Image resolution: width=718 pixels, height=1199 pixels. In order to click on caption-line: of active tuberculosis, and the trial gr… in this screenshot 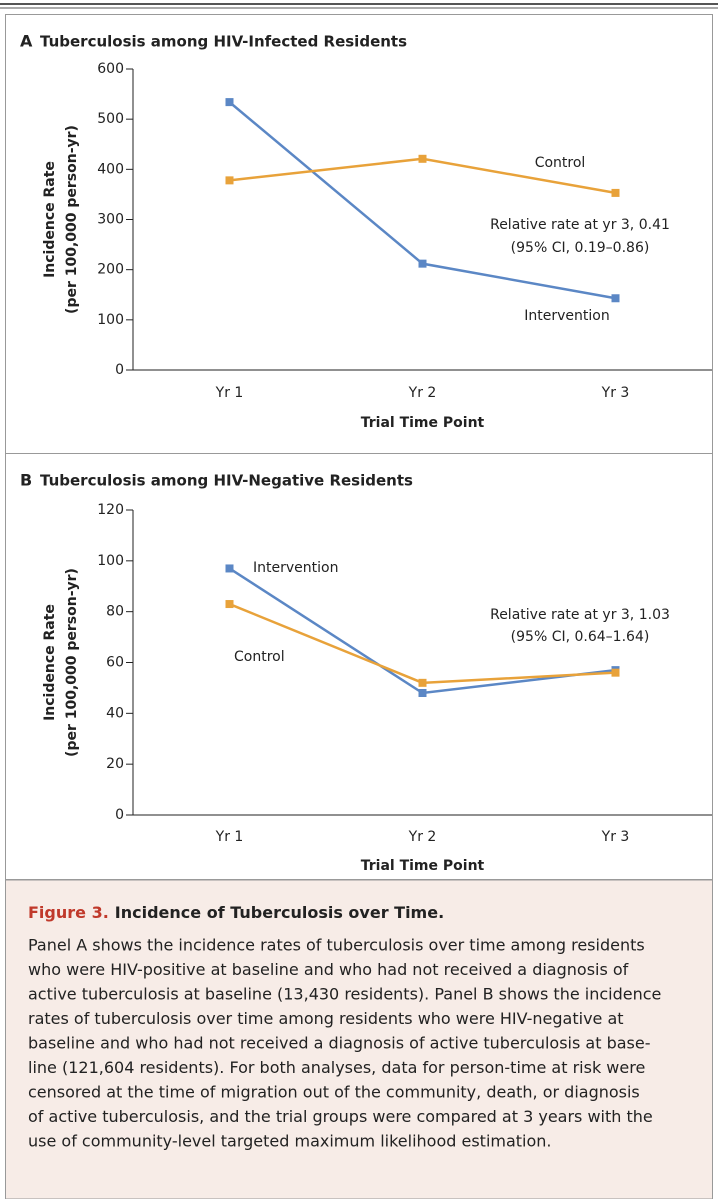, I will do `click(340, 1116)`.